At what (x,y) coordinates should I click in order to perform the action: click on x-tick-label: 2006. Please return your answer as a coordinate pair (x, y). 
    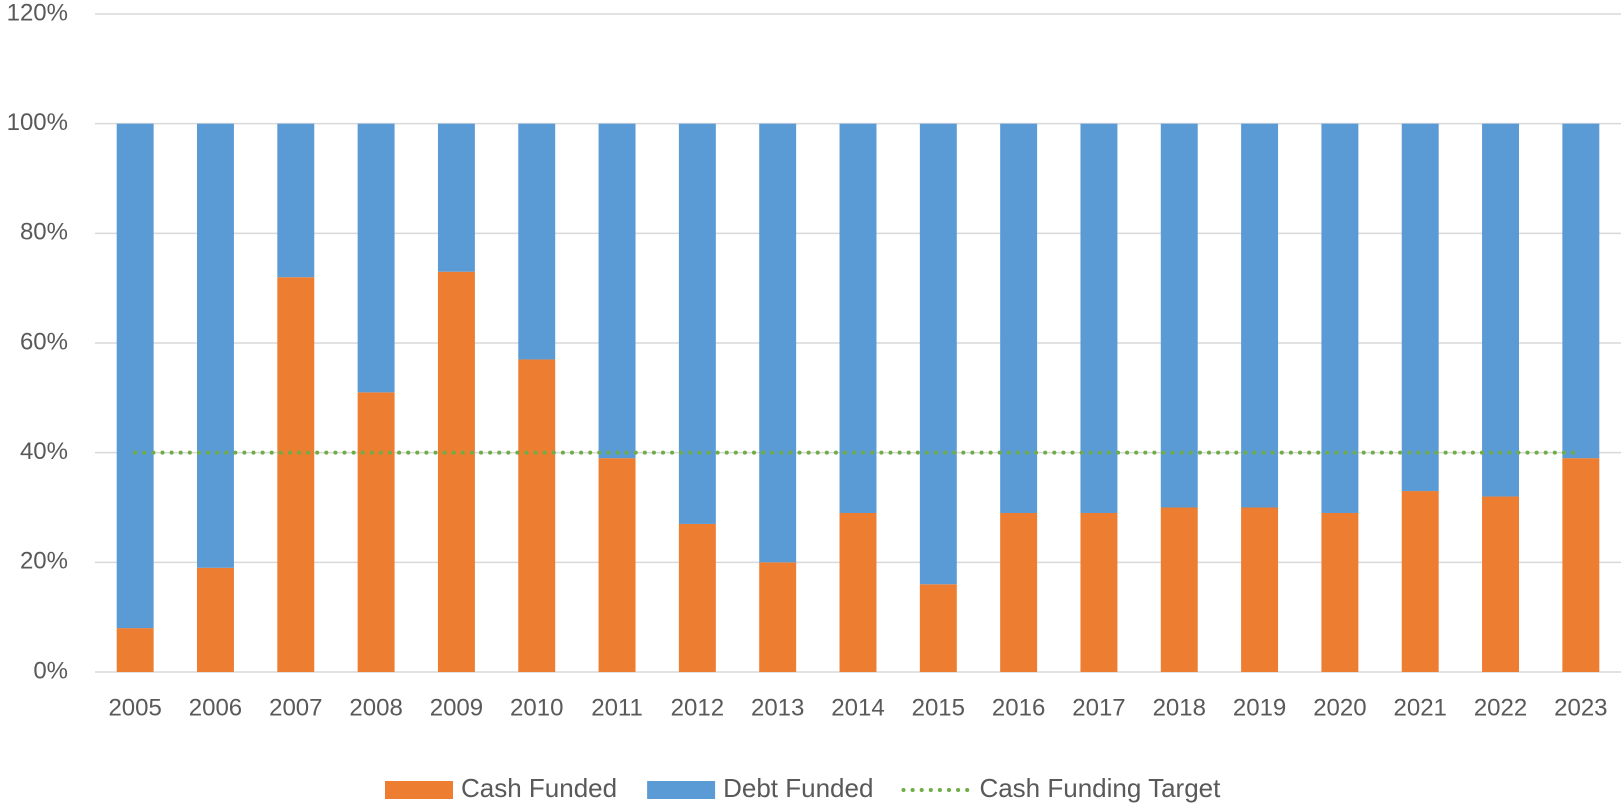
    Looking at the image, I should click on (215, 707).